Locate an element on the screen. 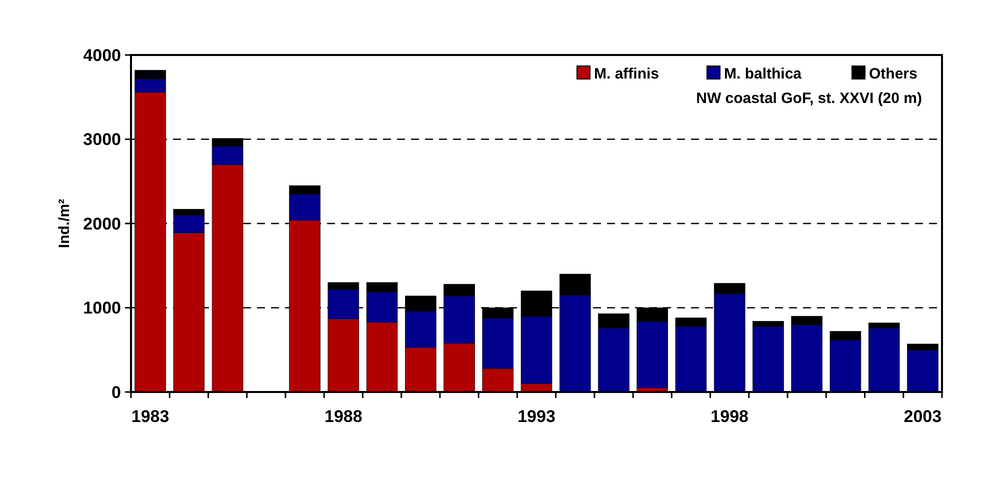  x-tick-label: 1993 is located at coordinates (537, 416).